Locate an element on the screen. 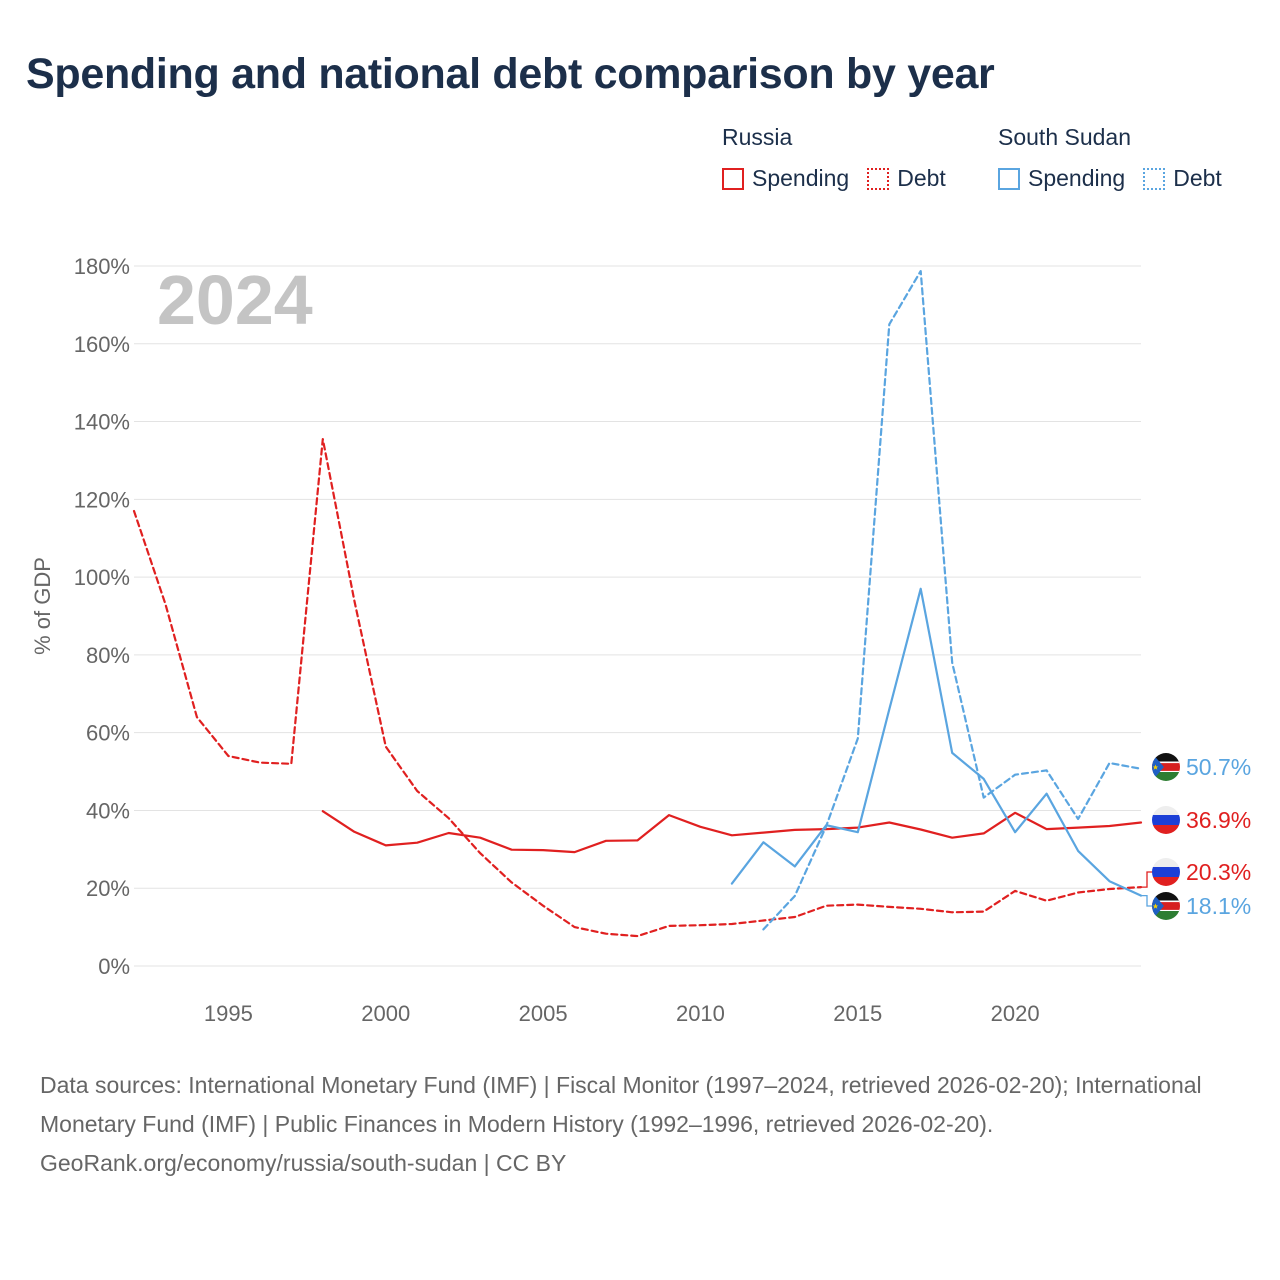  y-axis-label: % of GDP is located at coordinates (42, 606).